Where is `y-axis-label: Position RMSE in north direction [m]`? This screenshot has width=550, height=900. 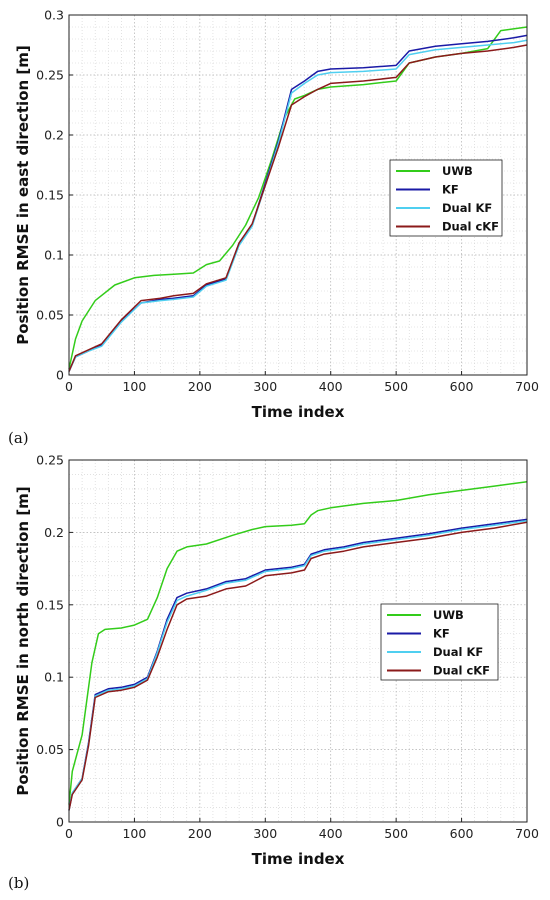 y-axis-label: Position RMSE in north direction [m] is located at coordinates (23, 640).